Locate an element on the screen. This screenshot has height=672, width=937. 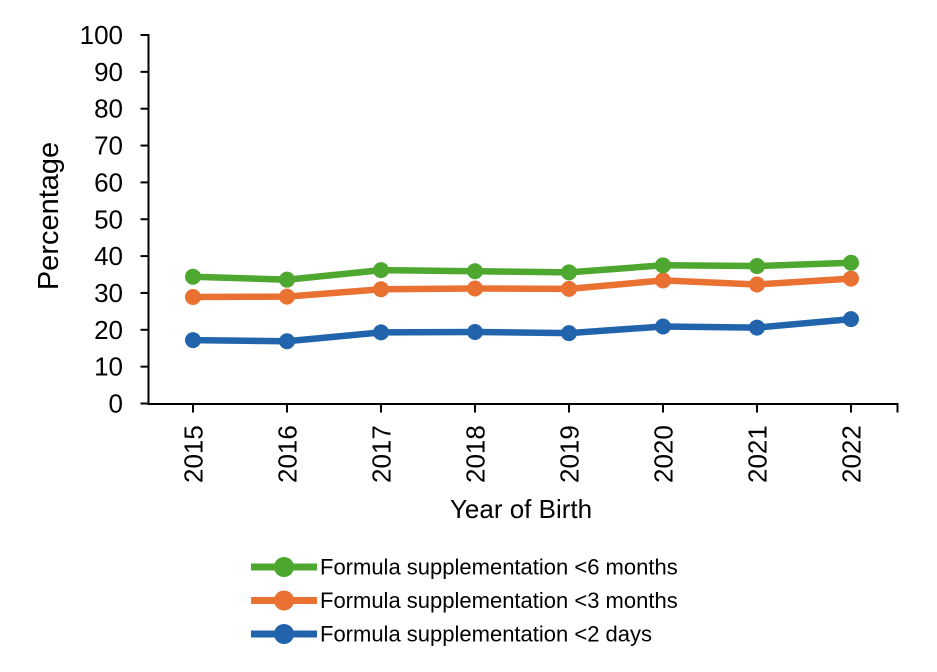
x-tick-label: 2019 is located at coordinates (570, 454).